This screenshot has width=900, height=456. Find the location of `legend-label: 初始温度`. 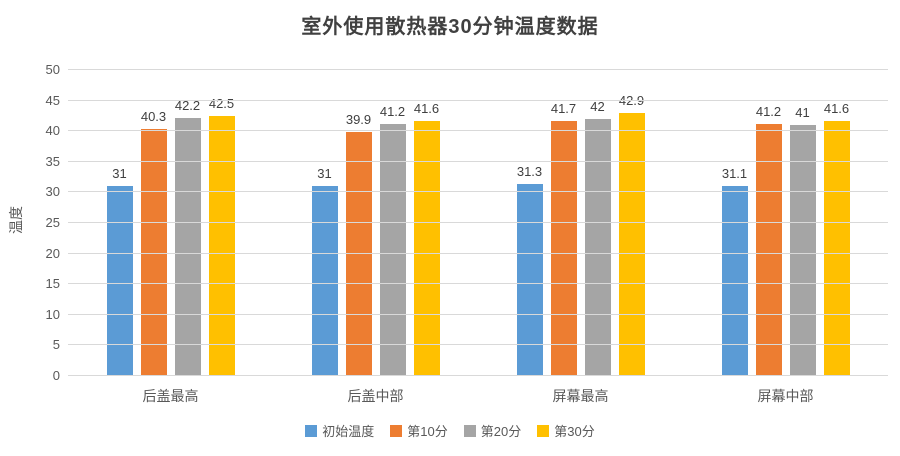

legend-label: 初始温度 is located at coordinates (348, 431).